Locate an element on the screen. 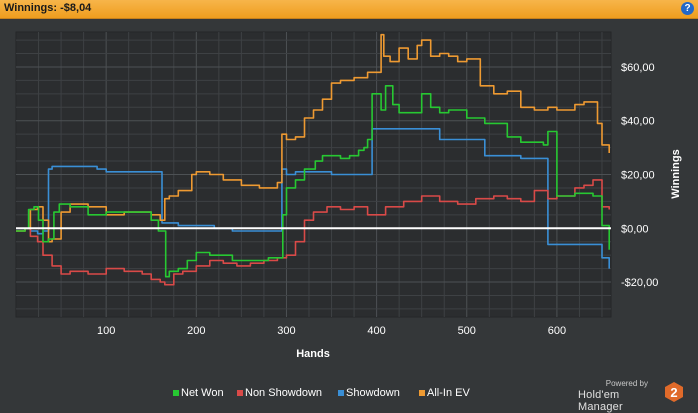  y-tick-label: -$20,00 is located at coordinates (639, 283).